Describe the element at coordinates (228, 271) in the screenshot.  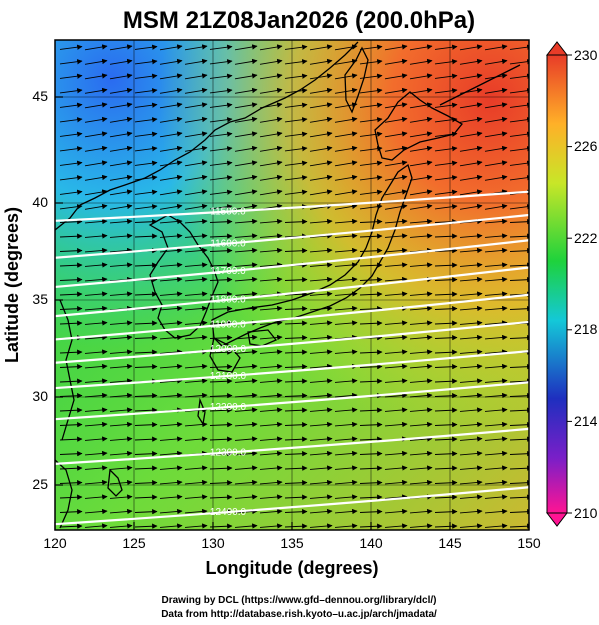
I see `contour-label: 11700.0` at that location.